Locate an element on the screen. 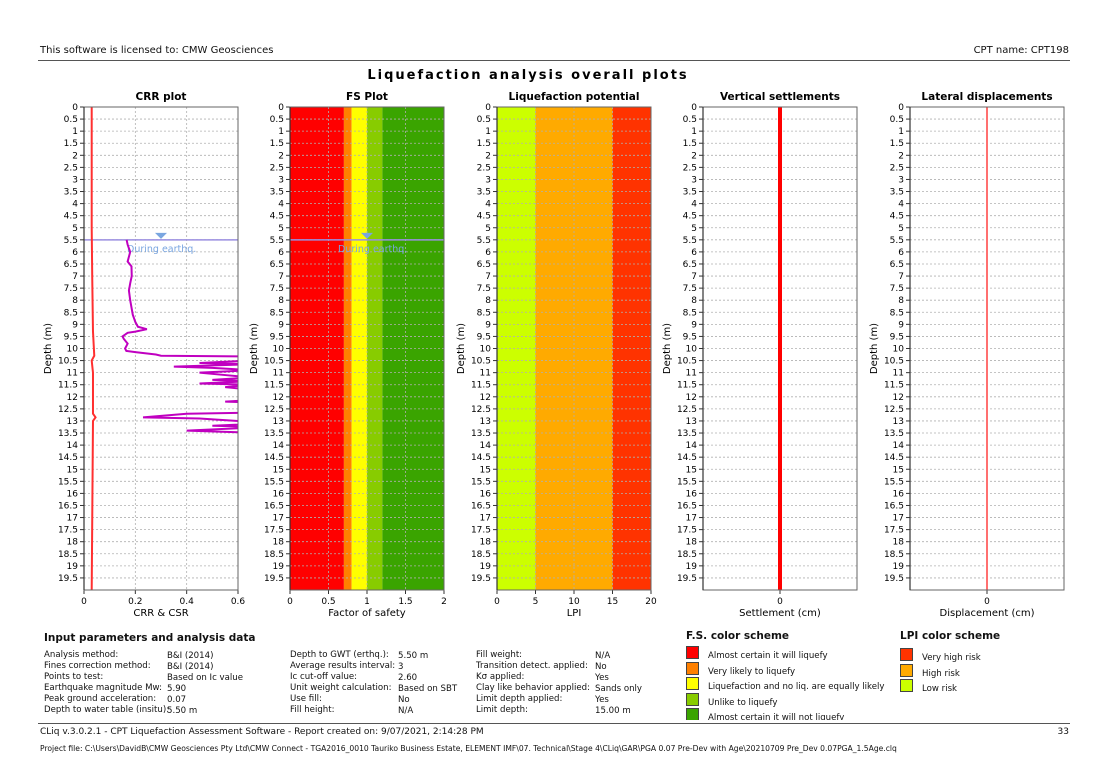 Image resolution: width=1107 pixels, height=783 pixels. scheme-label: Very high risk is located at coordinates (951, 658).